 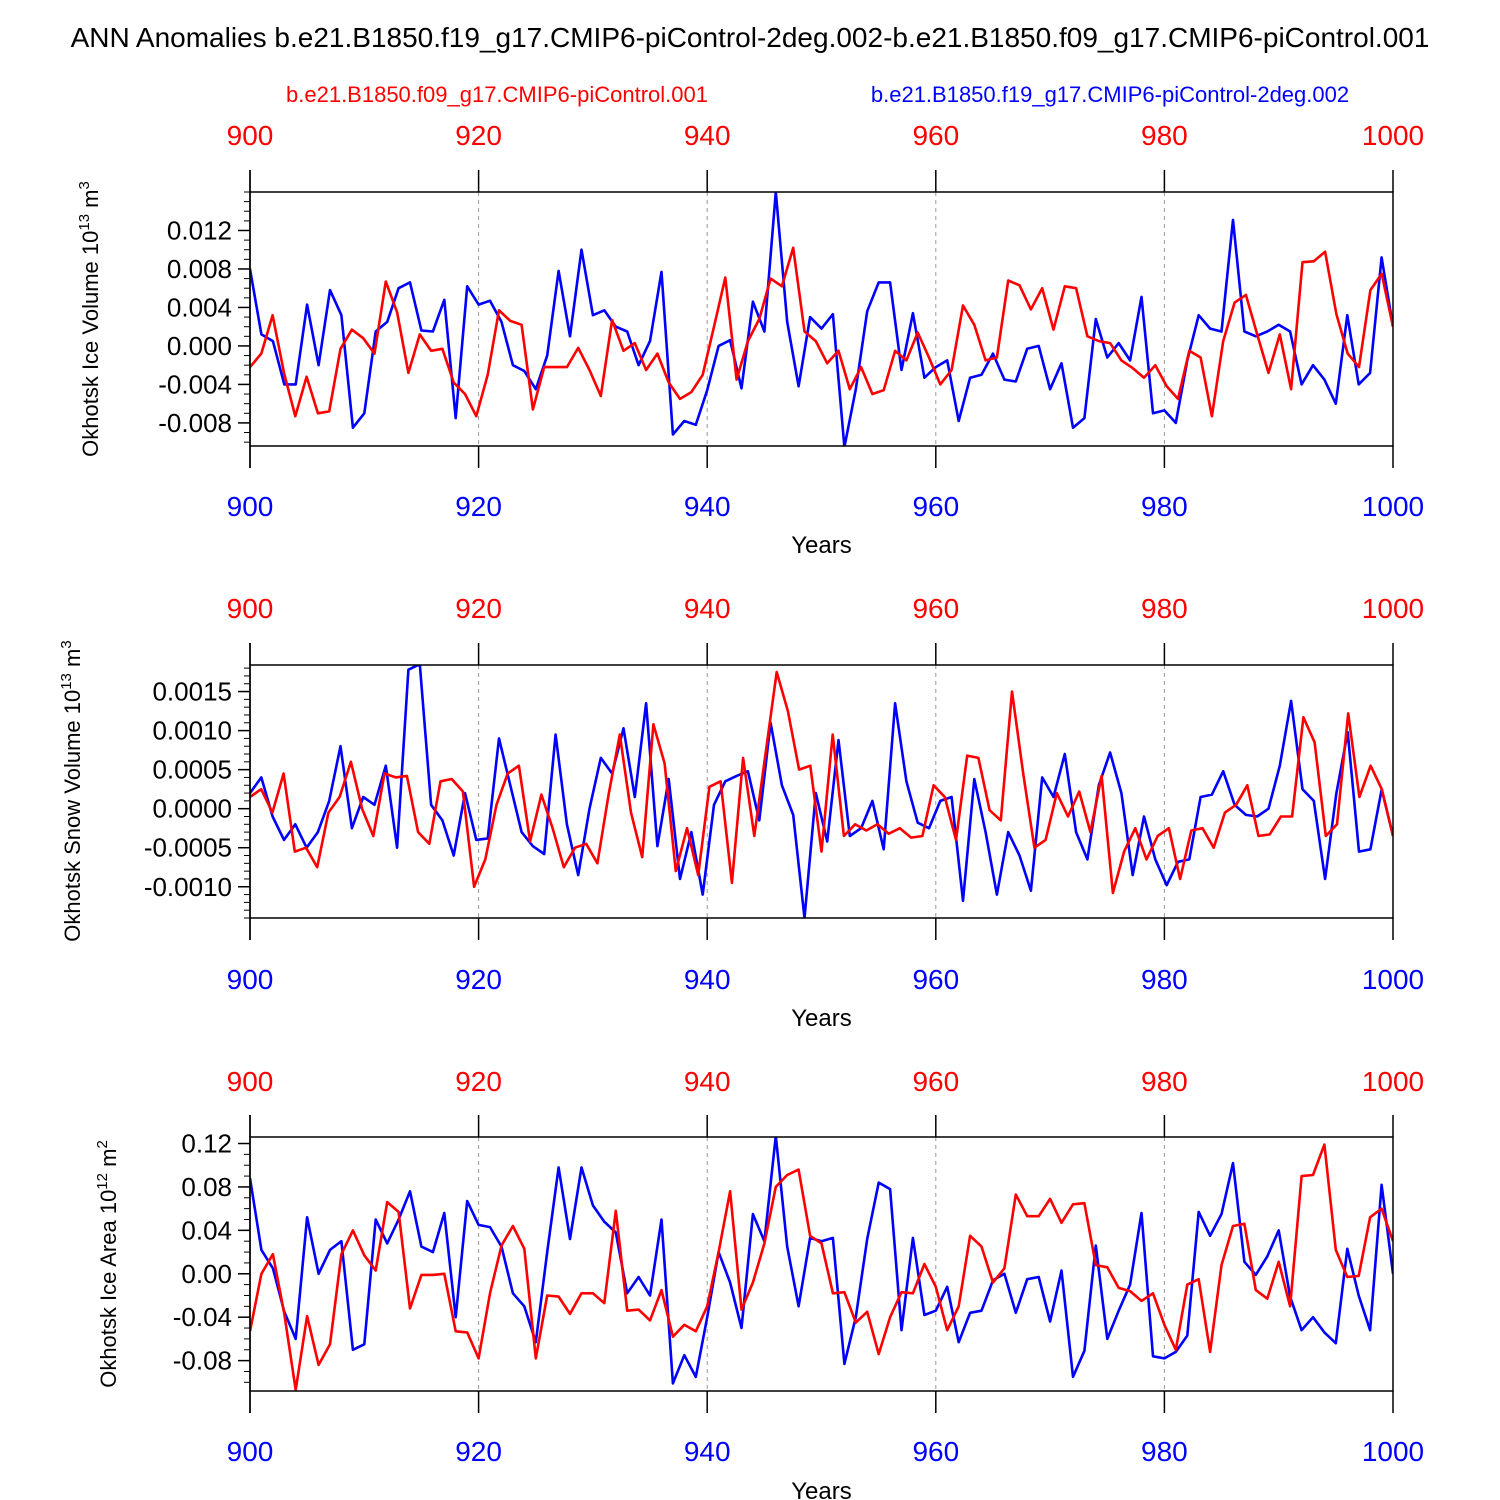 I want to click on y-tick-label: 0.00, so click(x=206, y=1274).